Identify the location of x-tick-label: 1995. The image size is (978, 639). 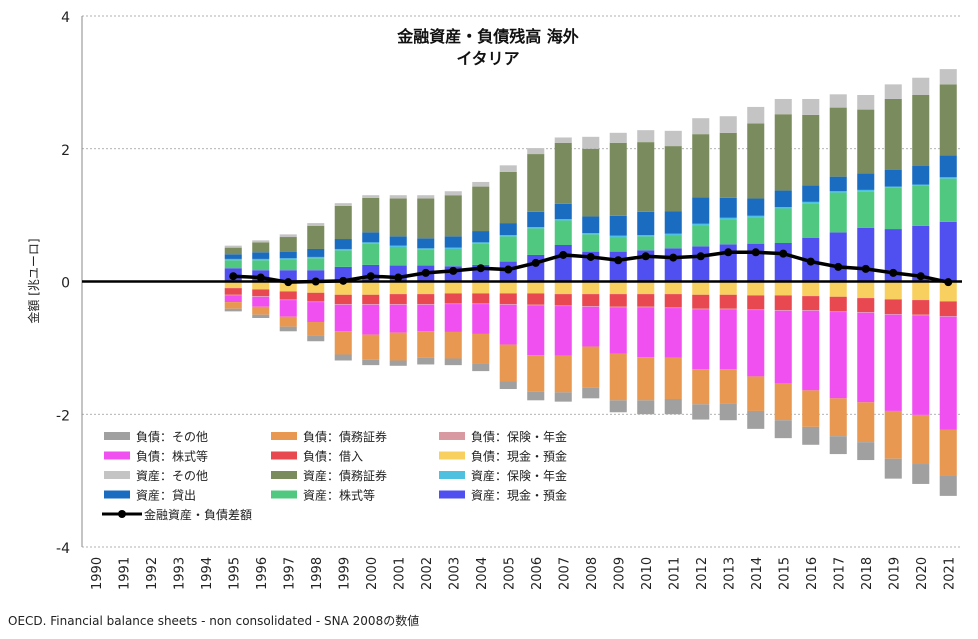
(234, 573).